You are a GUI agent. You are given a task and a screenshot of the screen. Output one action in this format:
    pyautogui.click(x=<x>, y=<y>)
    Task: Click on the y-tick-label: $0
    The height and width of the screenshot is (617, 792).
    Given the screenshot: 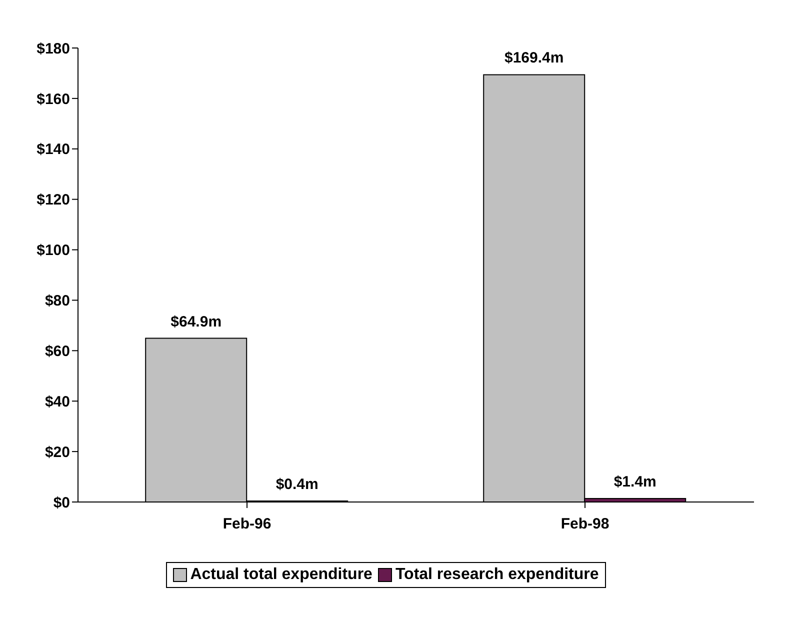 What is the action you would take?
    pyautogui.click(x=61, y=503)
    